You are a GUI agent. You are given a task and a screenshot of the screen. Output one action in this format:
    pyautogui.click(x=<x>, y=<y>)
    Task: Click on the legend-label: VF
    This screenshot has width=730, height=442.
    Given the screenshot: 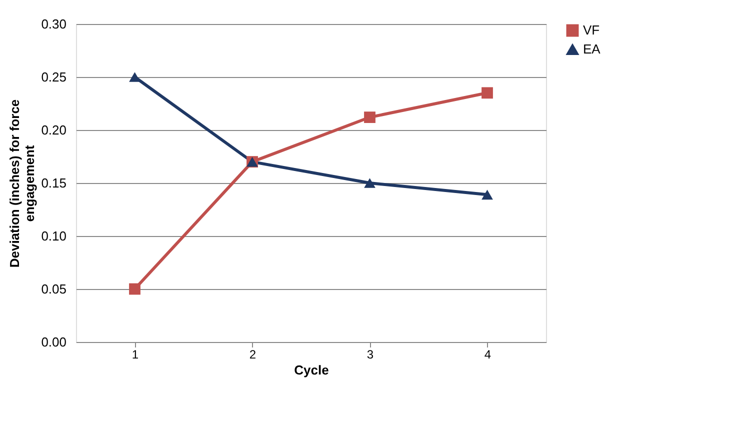 What is the action you would take?
    pyautogui.click(x=591, y=30)
    